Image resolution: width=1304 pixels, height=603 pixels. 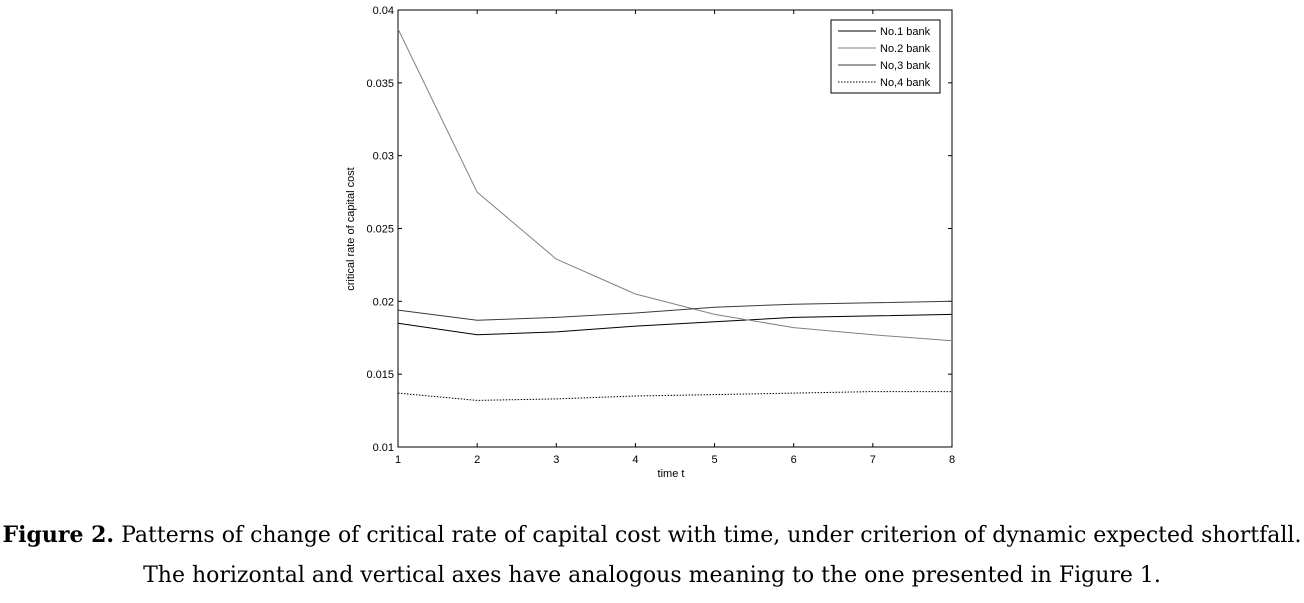 I want to click on legend: No.1 bank No.2 bank No,3 bank No,4 bank, so click(x=885, y=56).